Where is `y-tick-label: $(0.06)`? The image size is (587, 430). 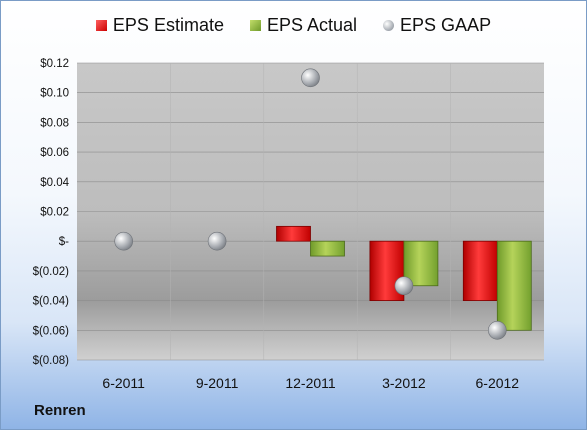
y-tick-label: $(0.06) is located at coordinates (51, 331).